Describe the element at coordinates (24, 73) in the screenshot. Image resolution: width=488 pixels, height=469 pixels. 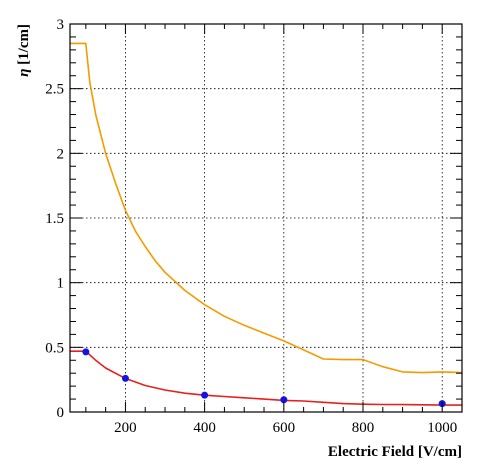
I see `y-axis-symbol: η` at that location.